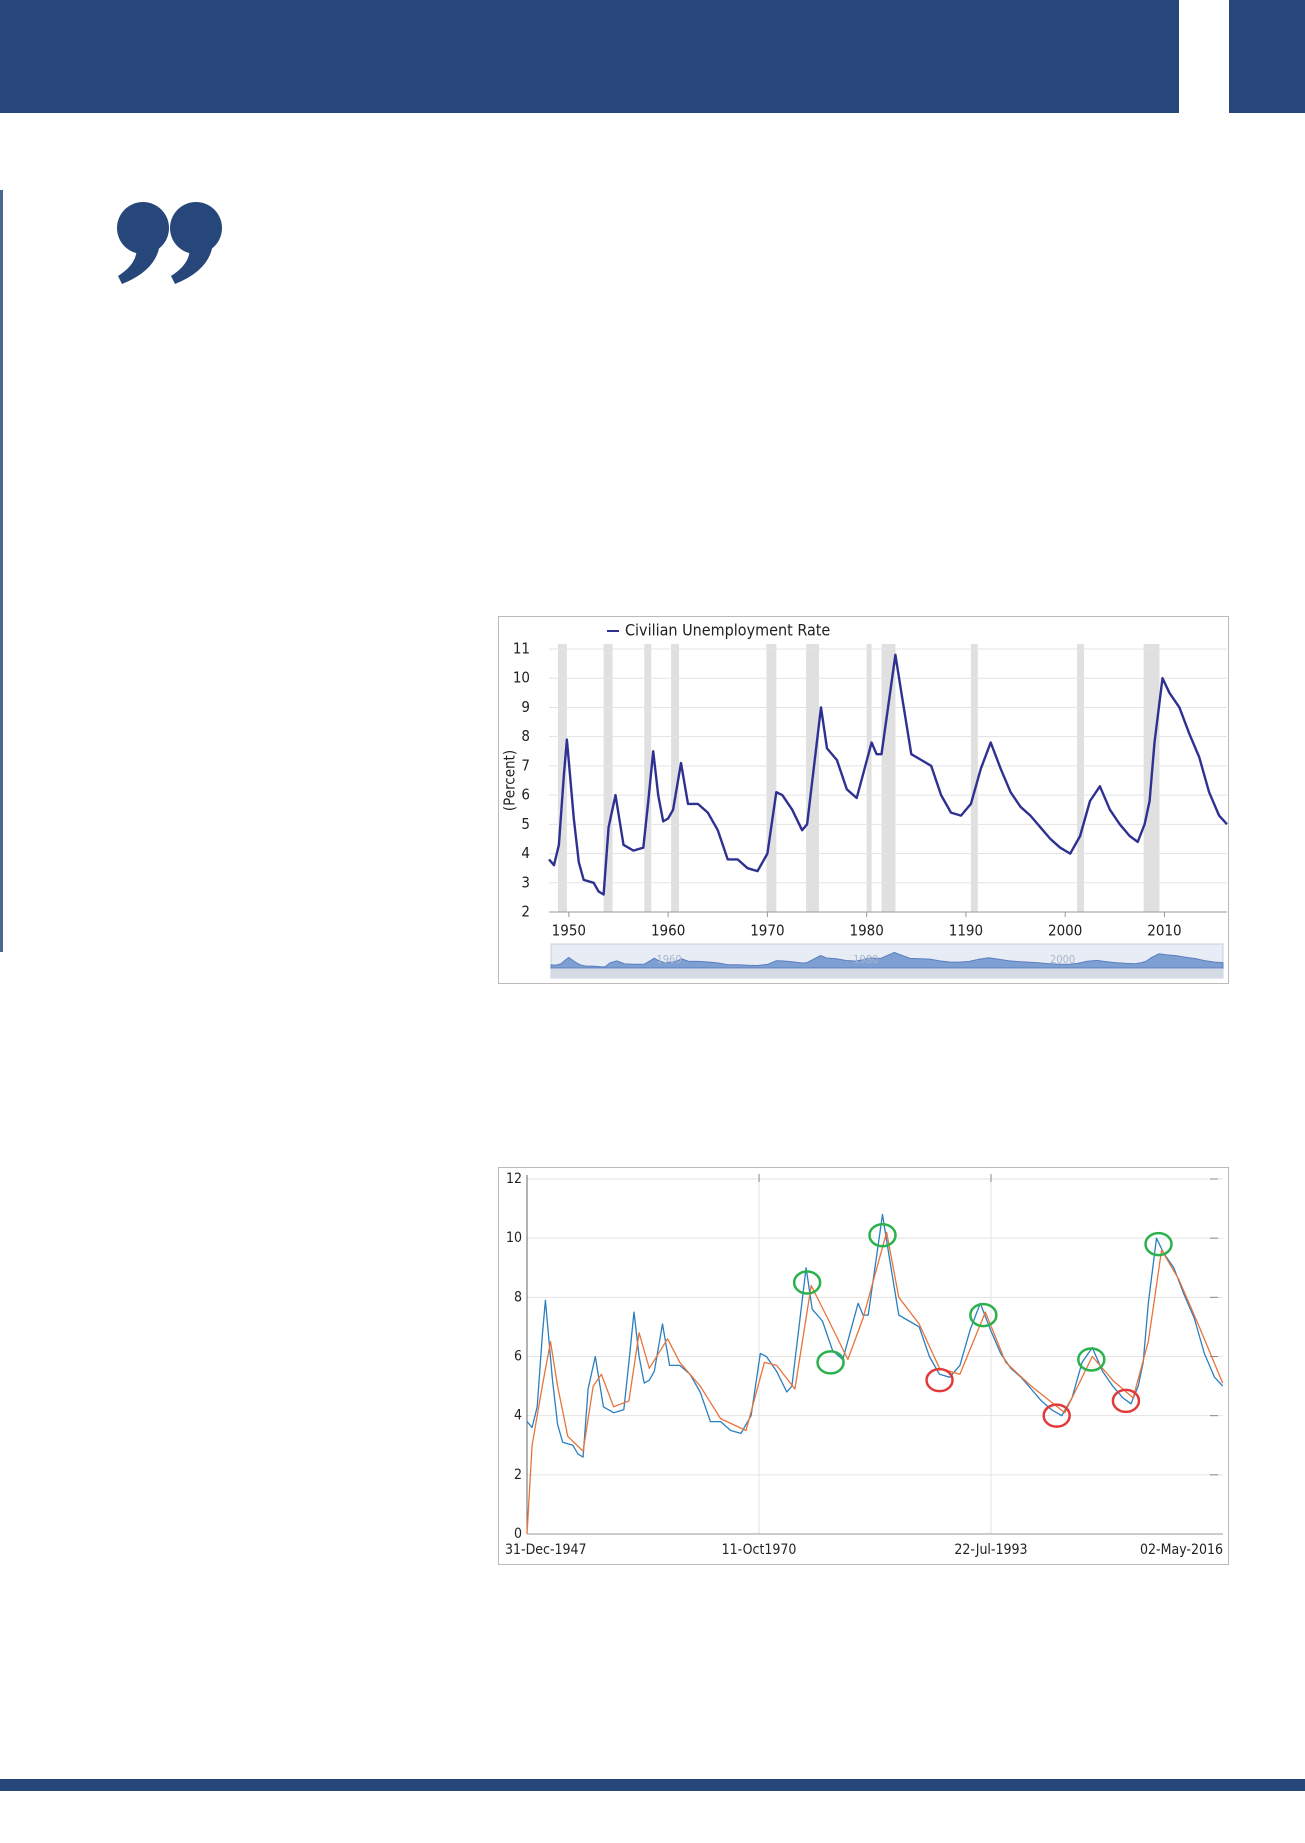 The width and height of the screenshot is (1305, 1843). I want to click on footer-bar, so click(652, 1785).